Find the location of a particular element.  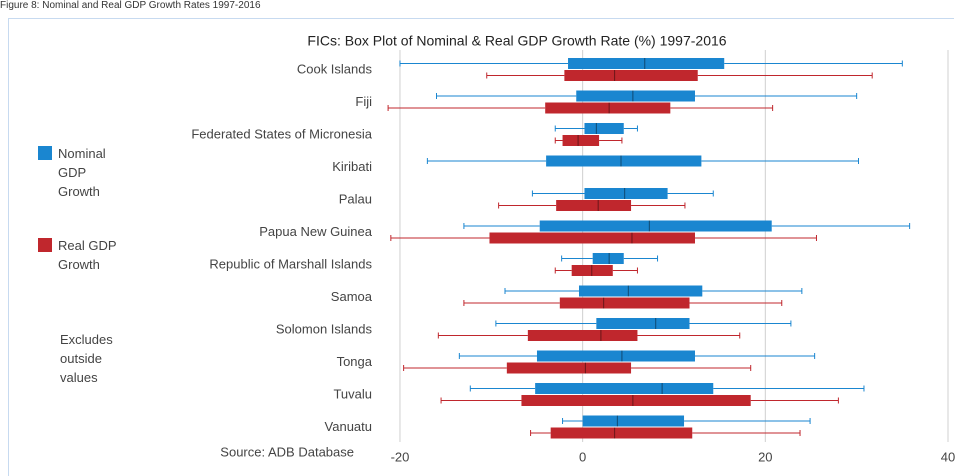

y-tick-label: Fiji is located at coordinates (363, 101).